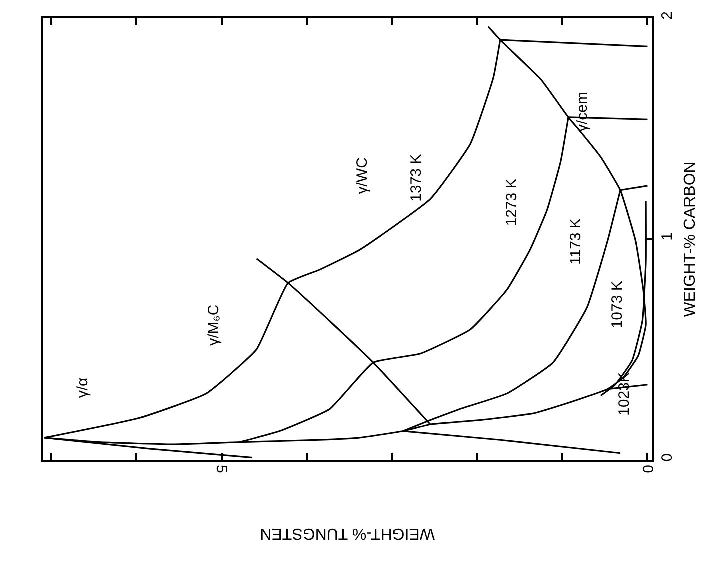 The height and width of the screenshot is (566, 721). I want to click on x-tick-label: 5, so click(221, 469).